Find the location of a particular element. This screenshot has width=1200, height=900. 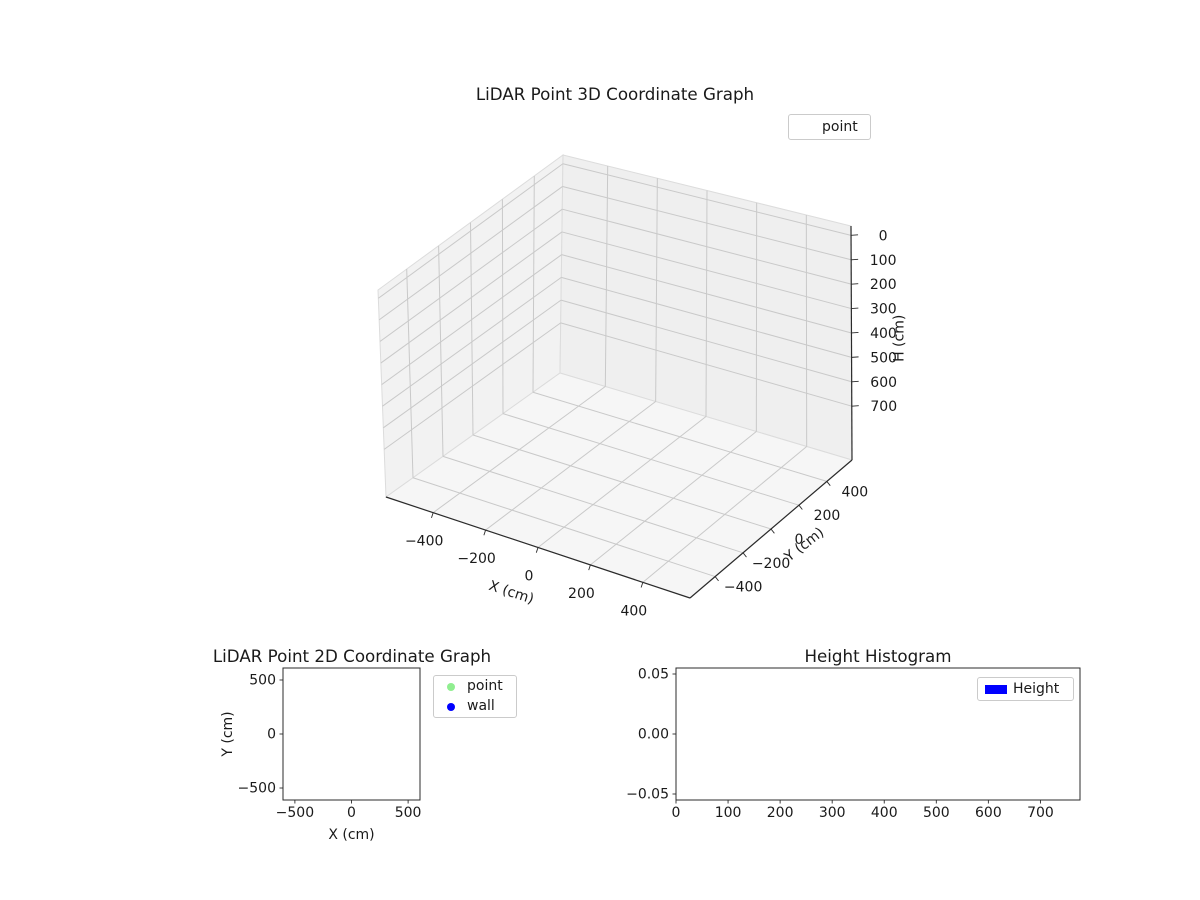

wall-dot-icon is located at coordinates (451, 706).